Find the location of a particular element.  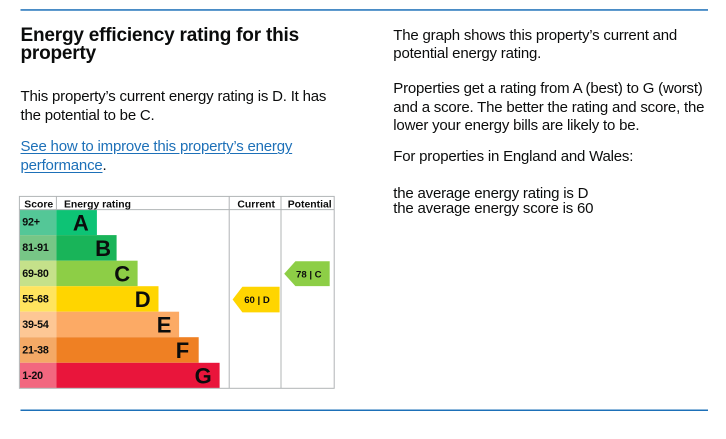

svg-text: 92+ is located at coordinates (31, 223).